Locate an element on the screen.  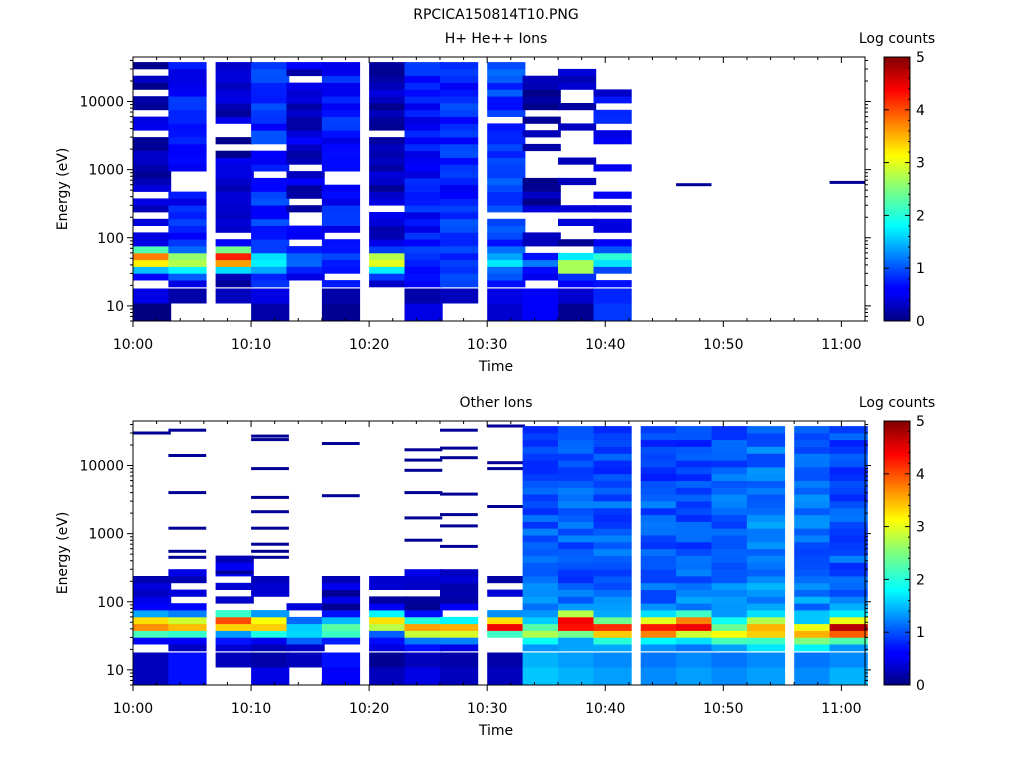
x-tick-label: 10:30 is located at coordinates (487, 345).